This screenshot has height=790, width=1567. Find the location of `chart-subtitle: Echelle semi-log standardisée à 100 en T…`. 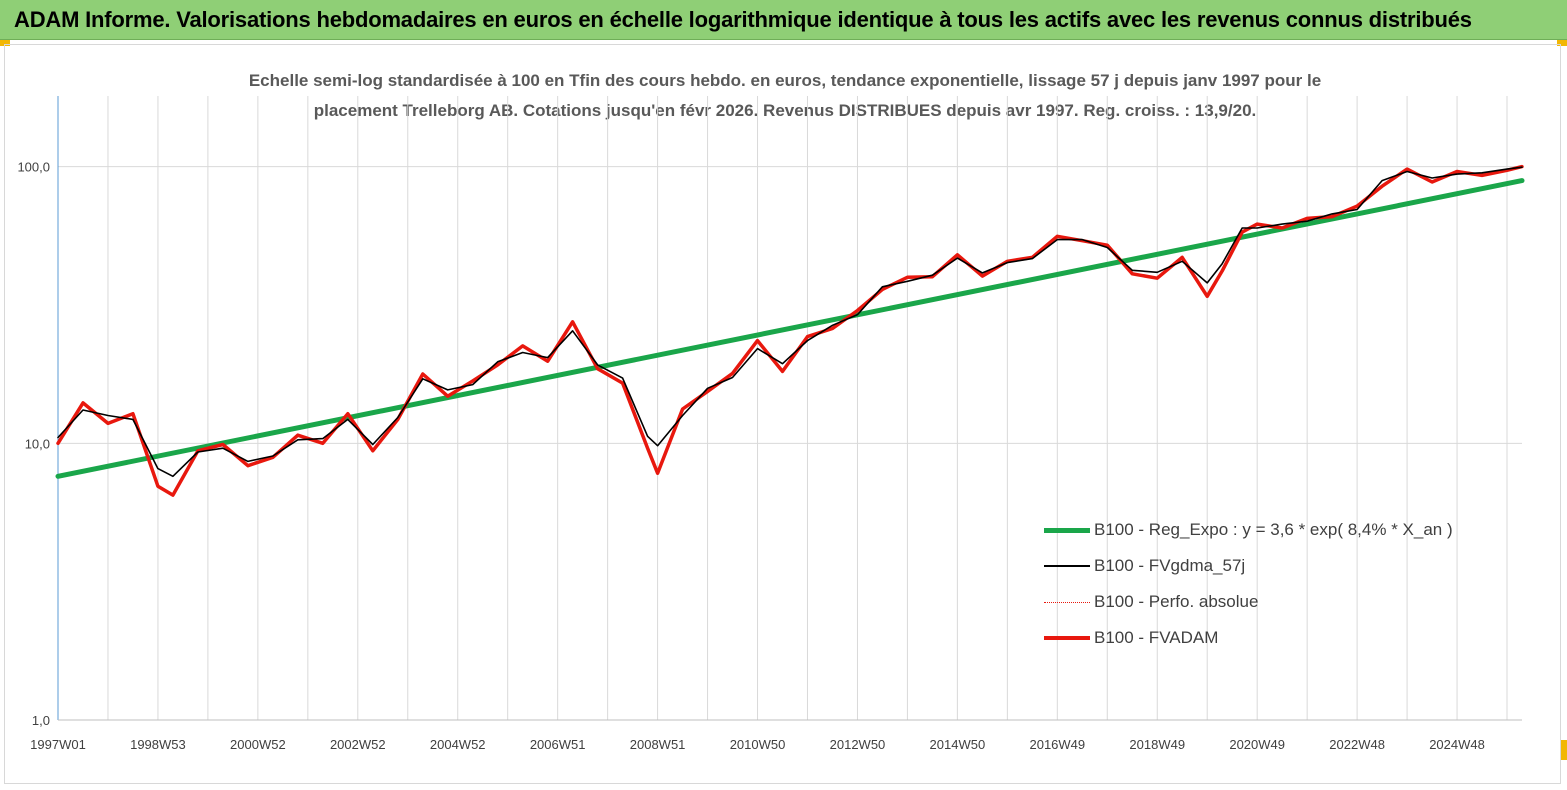

chart-subtitle: Echelle semi-log standardisée à 100 en T… is located at coordinates (785, 96).